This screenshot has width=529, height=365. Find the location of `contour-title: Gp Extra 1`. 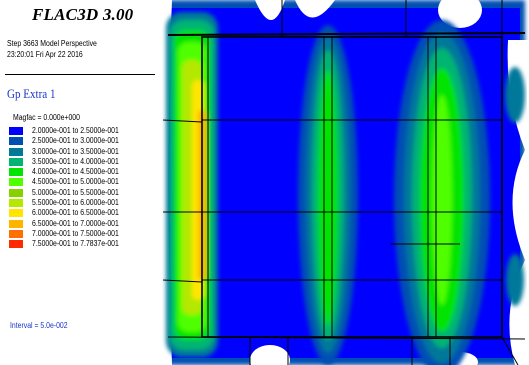

contour-title: Gp Extra 1 is located at coordinates (31, 93).